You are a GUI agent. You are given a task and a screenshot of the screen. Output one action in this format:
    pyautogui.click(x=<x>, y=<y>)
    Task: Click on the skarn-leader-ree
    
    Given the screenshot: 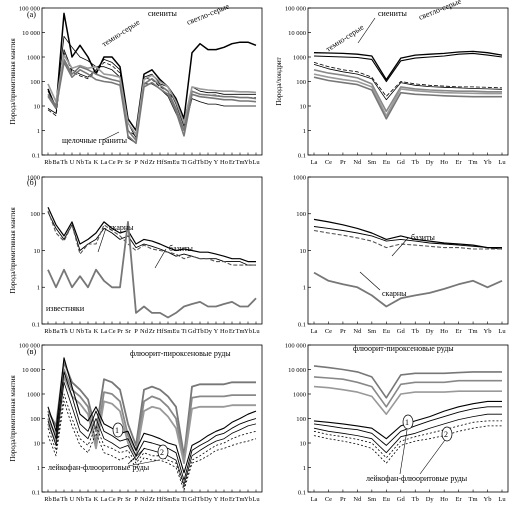 What is the action you would take?
    pyautogui.click(x=370, y=281)
    